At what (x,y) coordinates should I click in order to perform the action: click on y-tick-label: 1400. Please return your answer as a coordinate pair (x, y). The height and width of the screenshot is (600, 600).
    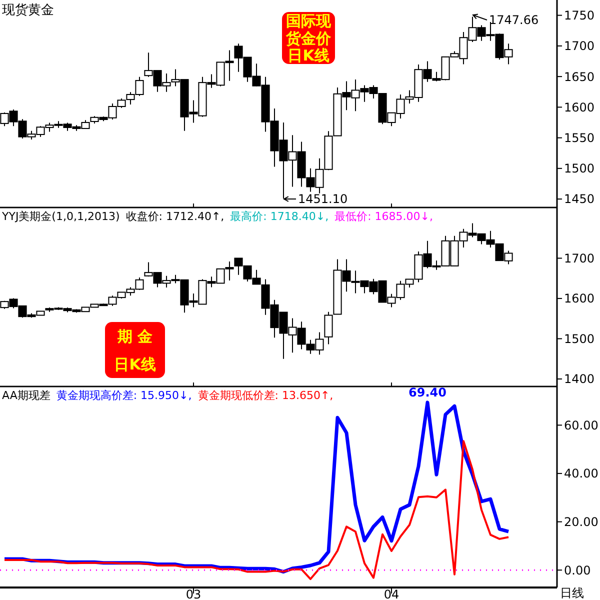
    Looking at the image, I should click on (579, 379).